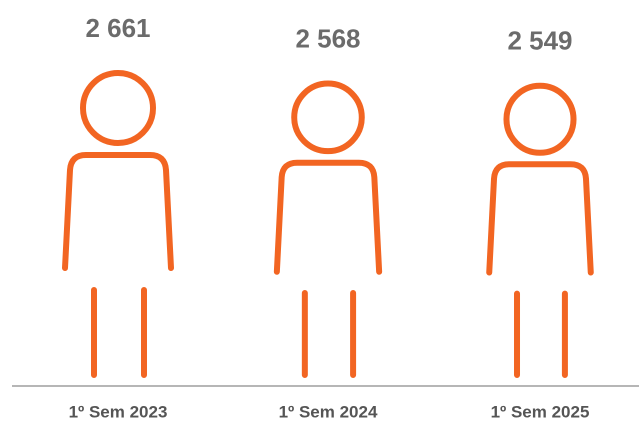 The width and height of the screenshot is (639, 424). What do you see at coordinates (117, 28) in the screenshot?
I see `value-label: 2 661` at bounding box center [117, 28].